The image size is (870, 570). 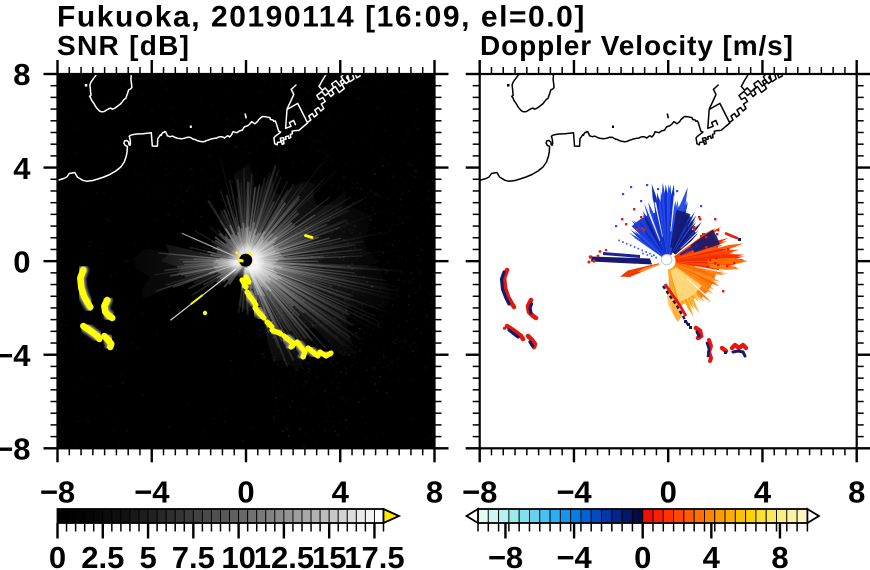 I want to click on svg-text: 17.5, so click(x=374, y=555).